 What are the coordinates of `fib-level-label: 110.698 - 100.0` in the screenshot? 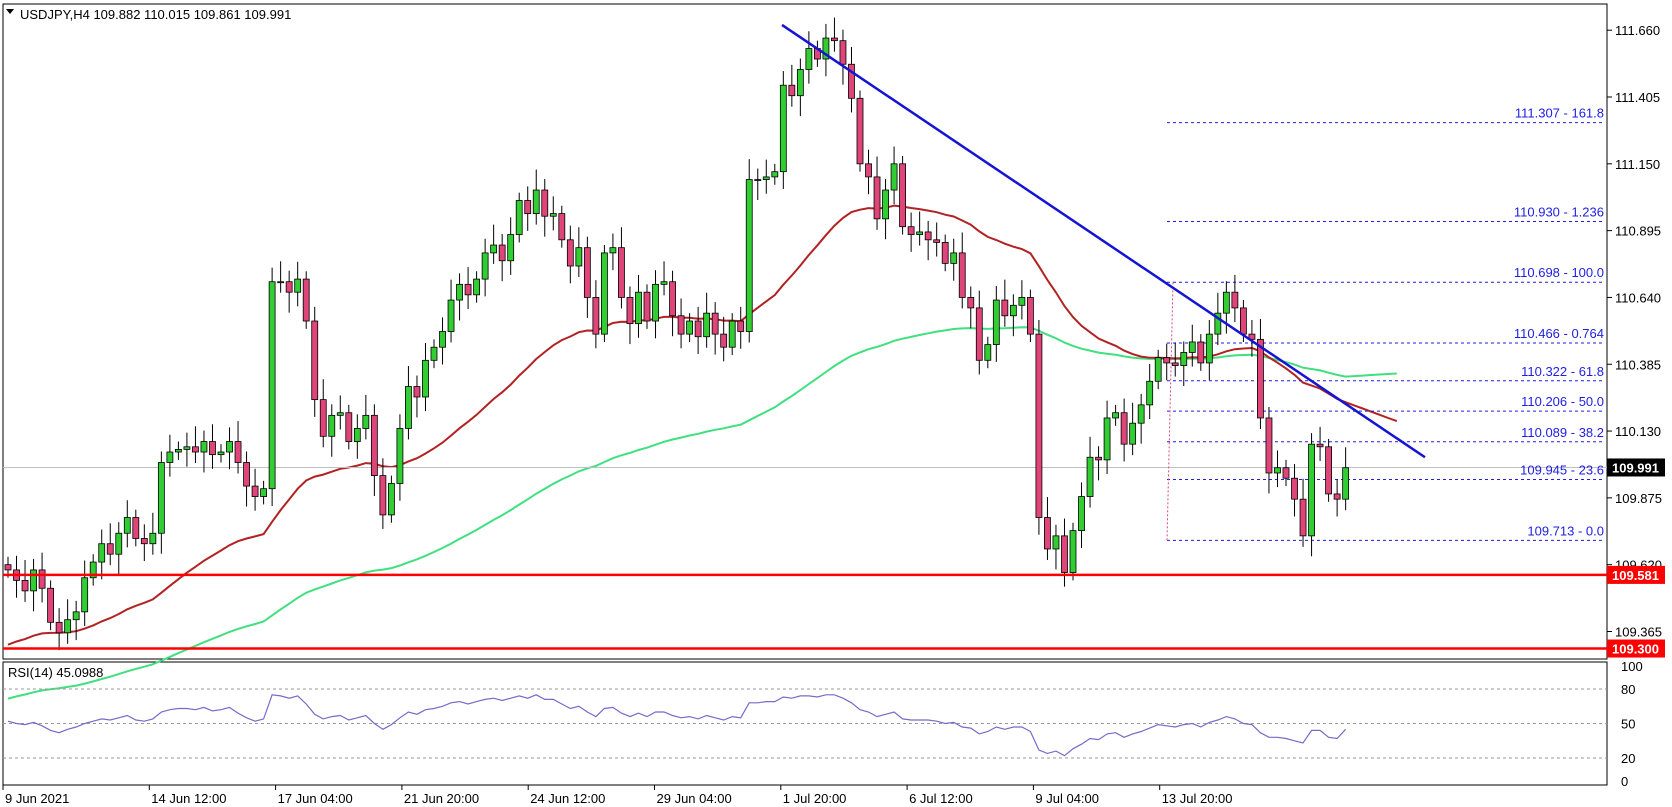 It's located at (1559, 272).